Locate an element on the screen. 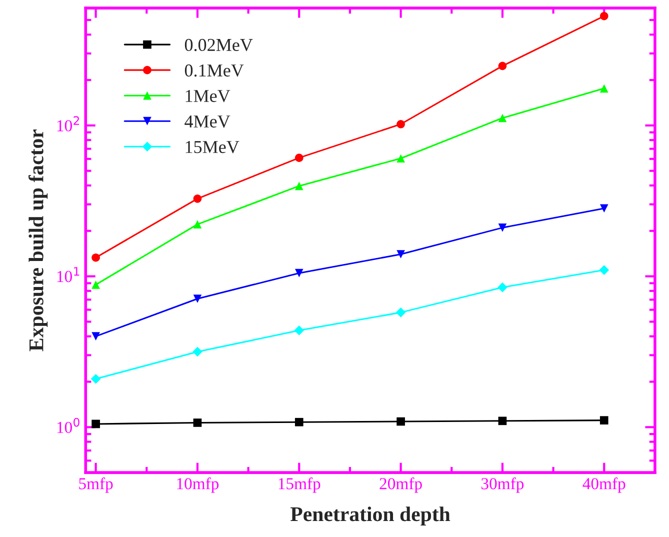  y-tick-label: 10$^{0}$ is located at coordinates (68, 426).